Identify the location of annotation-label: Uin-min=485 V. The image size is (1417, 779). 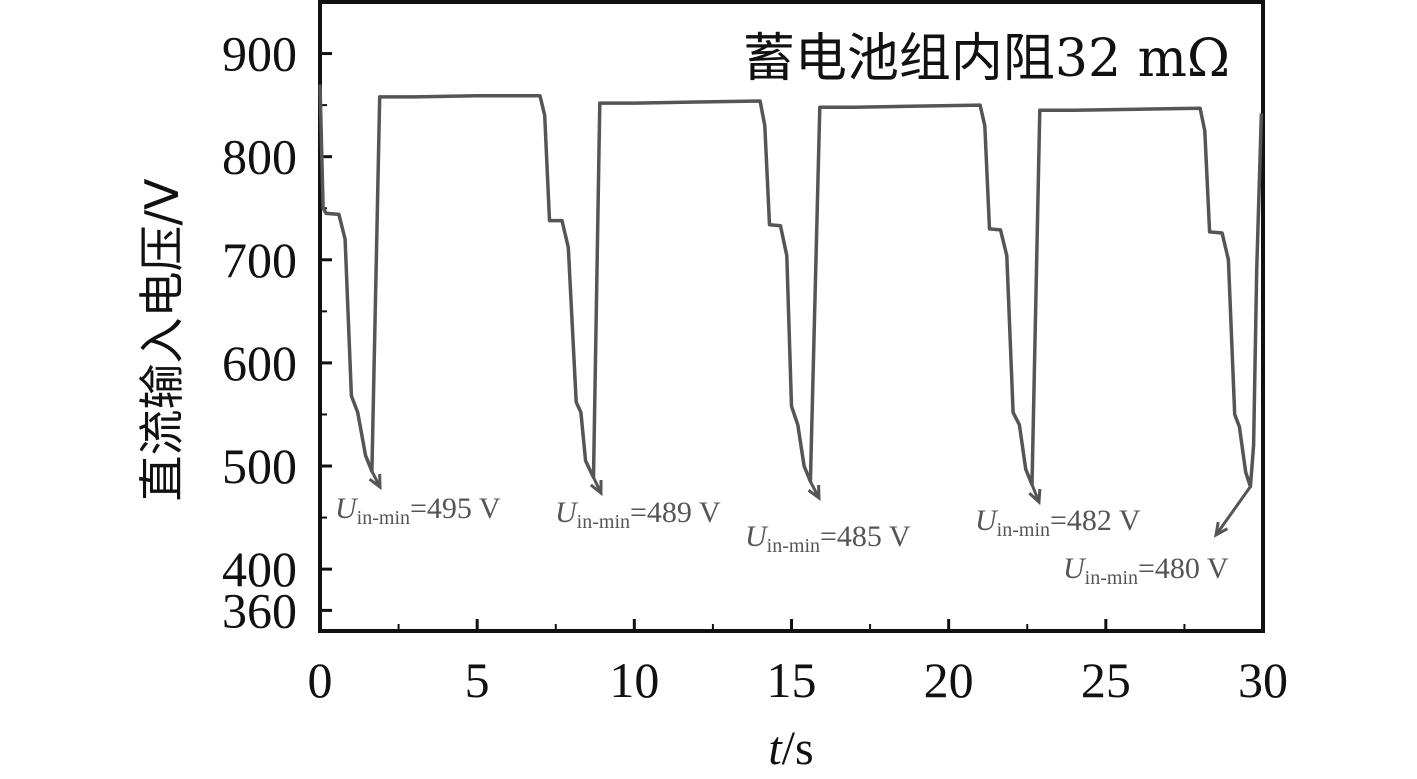
(828, 538).